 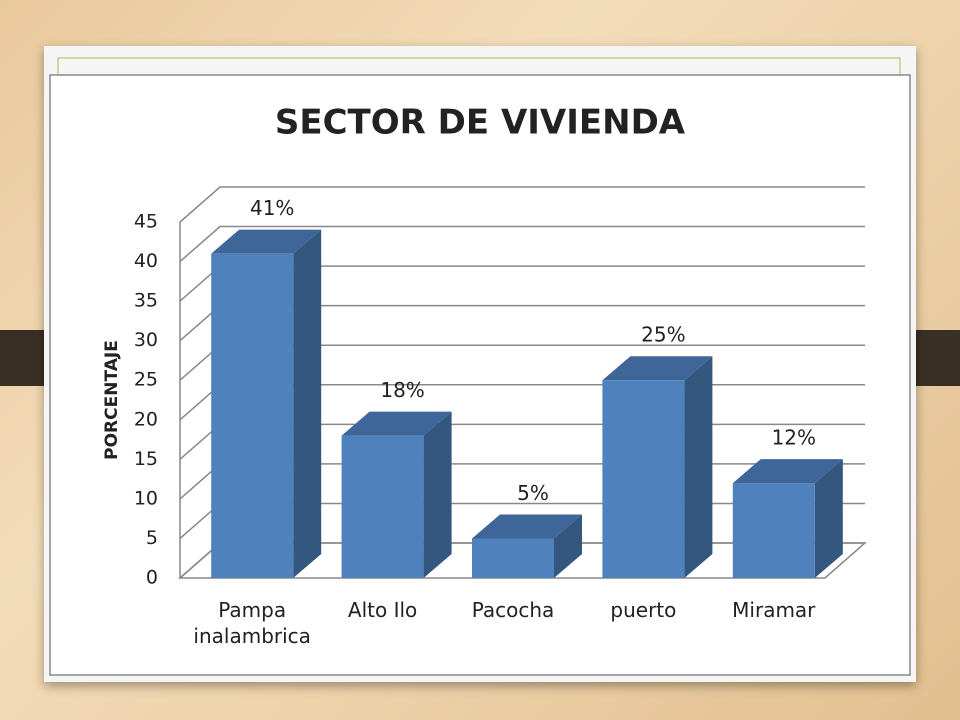 What do you see at coordinates (513, 610) in the screenshot?
I see `x-tick-label: Pacocha` at bounding box center [513, 610].